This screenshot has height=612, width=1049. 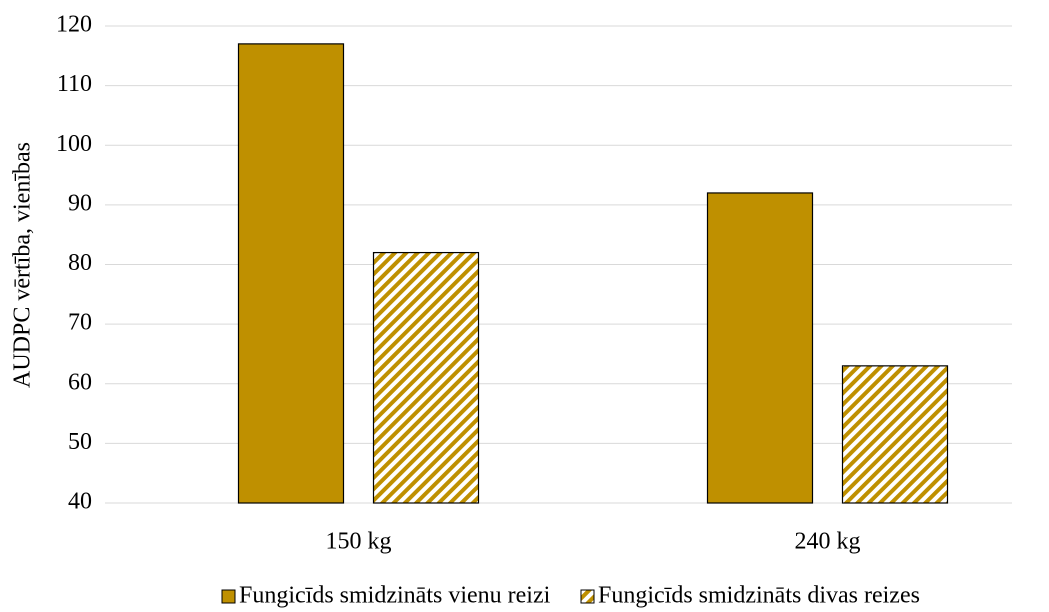 What do you see at coordinates (828, 542) in the screenshot?
I see `x-tick-label: 240 kg` at bounding box center [828, 542].